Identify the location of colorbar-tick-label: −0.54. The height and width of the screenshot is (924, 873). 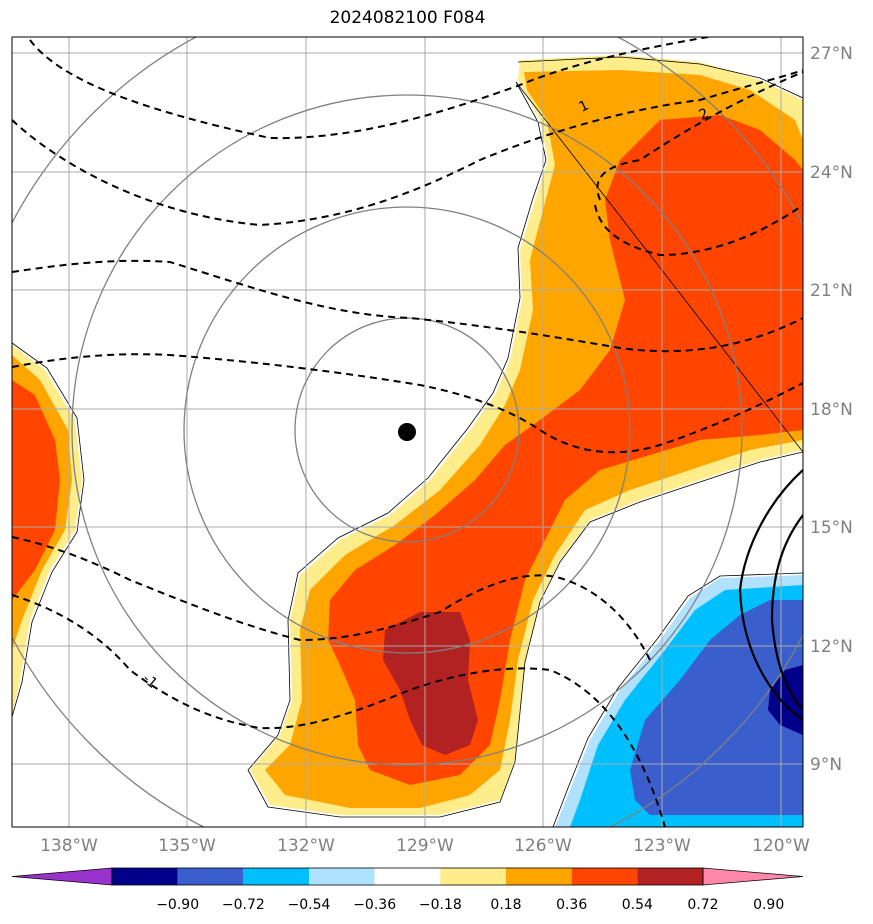
(309, 905).